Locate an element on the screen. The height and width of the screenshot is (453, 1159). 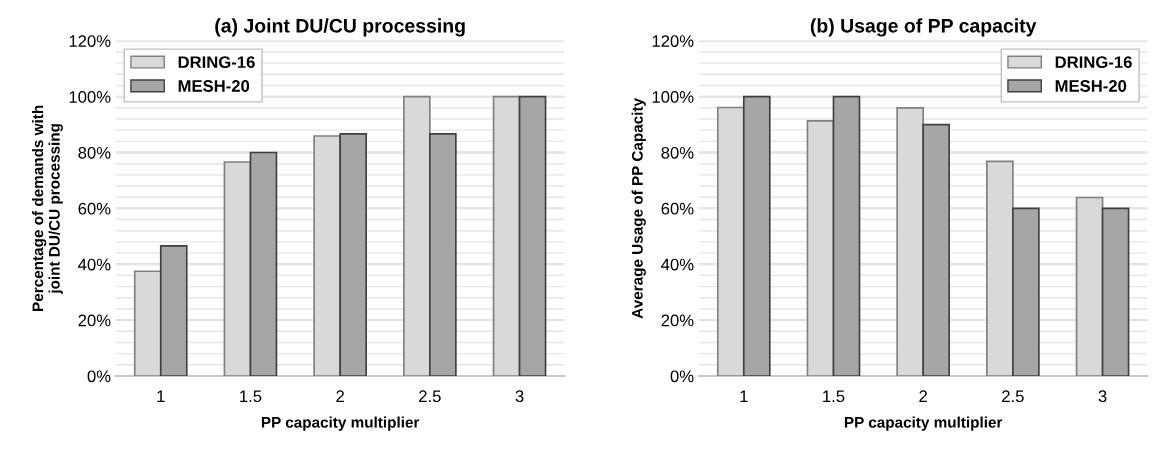
chart-title: (a) Joint DU/CU processing is located at coordinates (340, 27).